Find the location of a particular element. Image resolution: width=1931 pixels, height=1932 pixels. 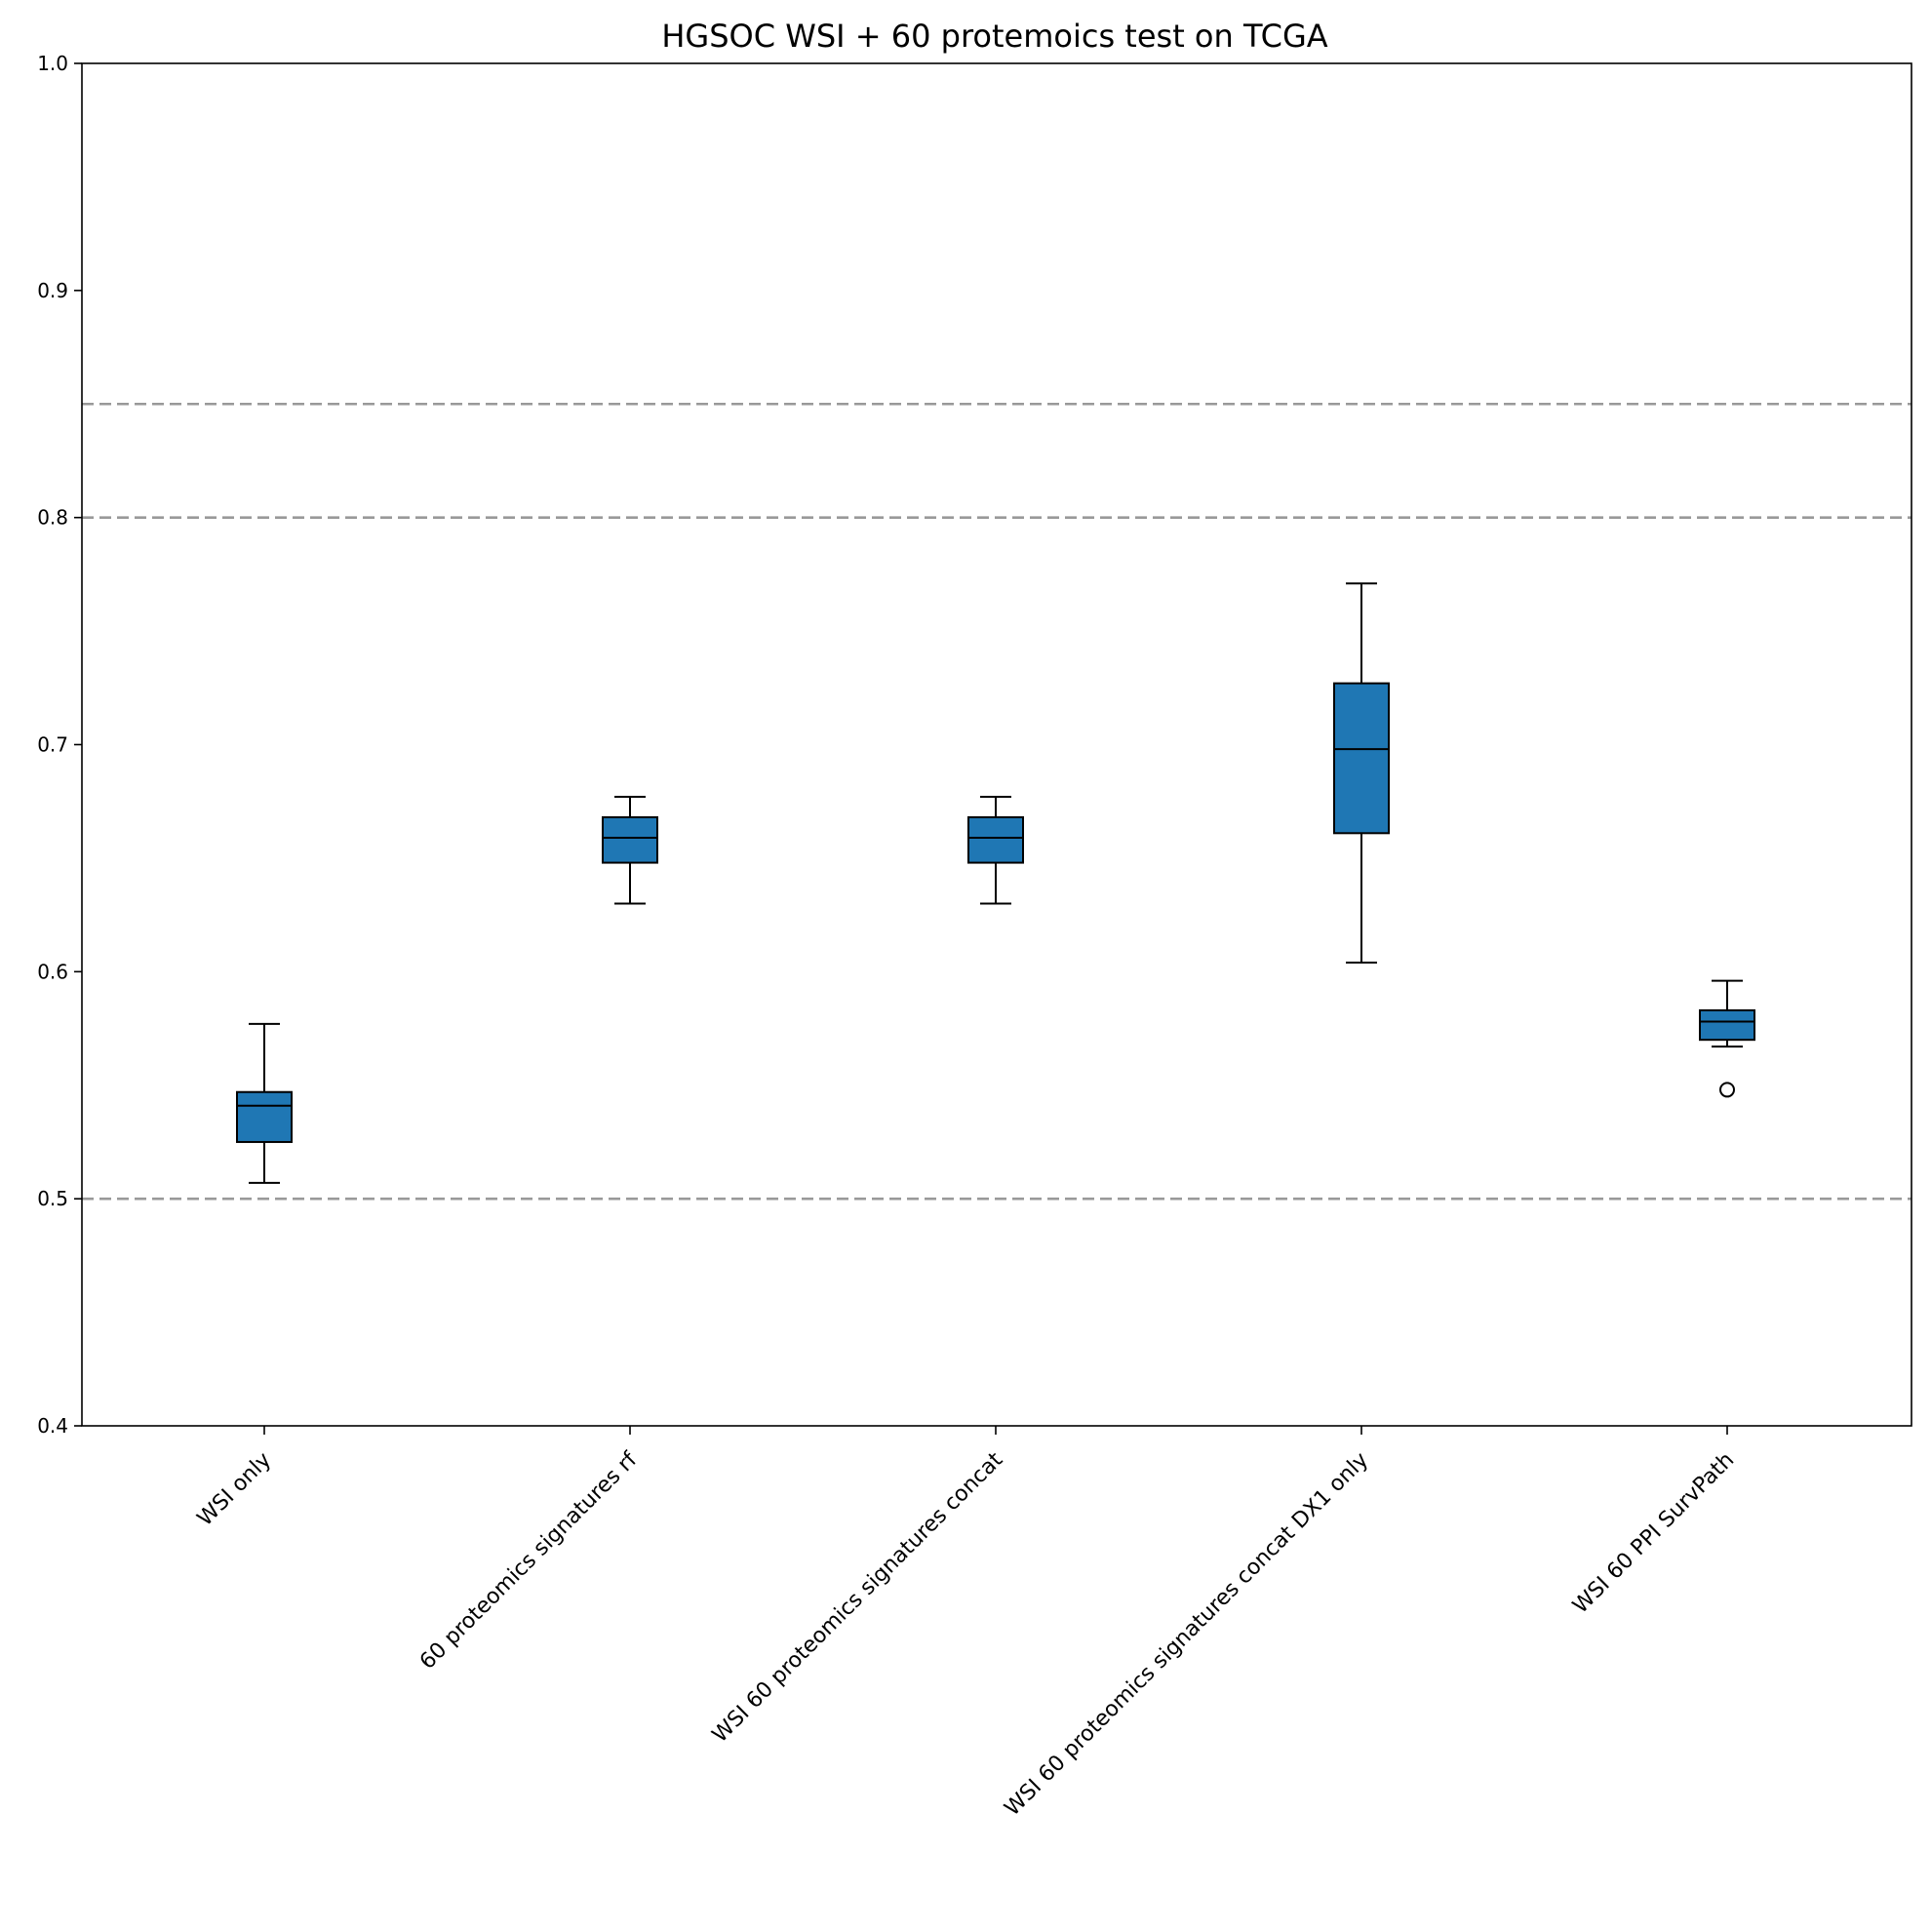

y-tick-label-4: 0.8 is located at coordinates (52, 518).